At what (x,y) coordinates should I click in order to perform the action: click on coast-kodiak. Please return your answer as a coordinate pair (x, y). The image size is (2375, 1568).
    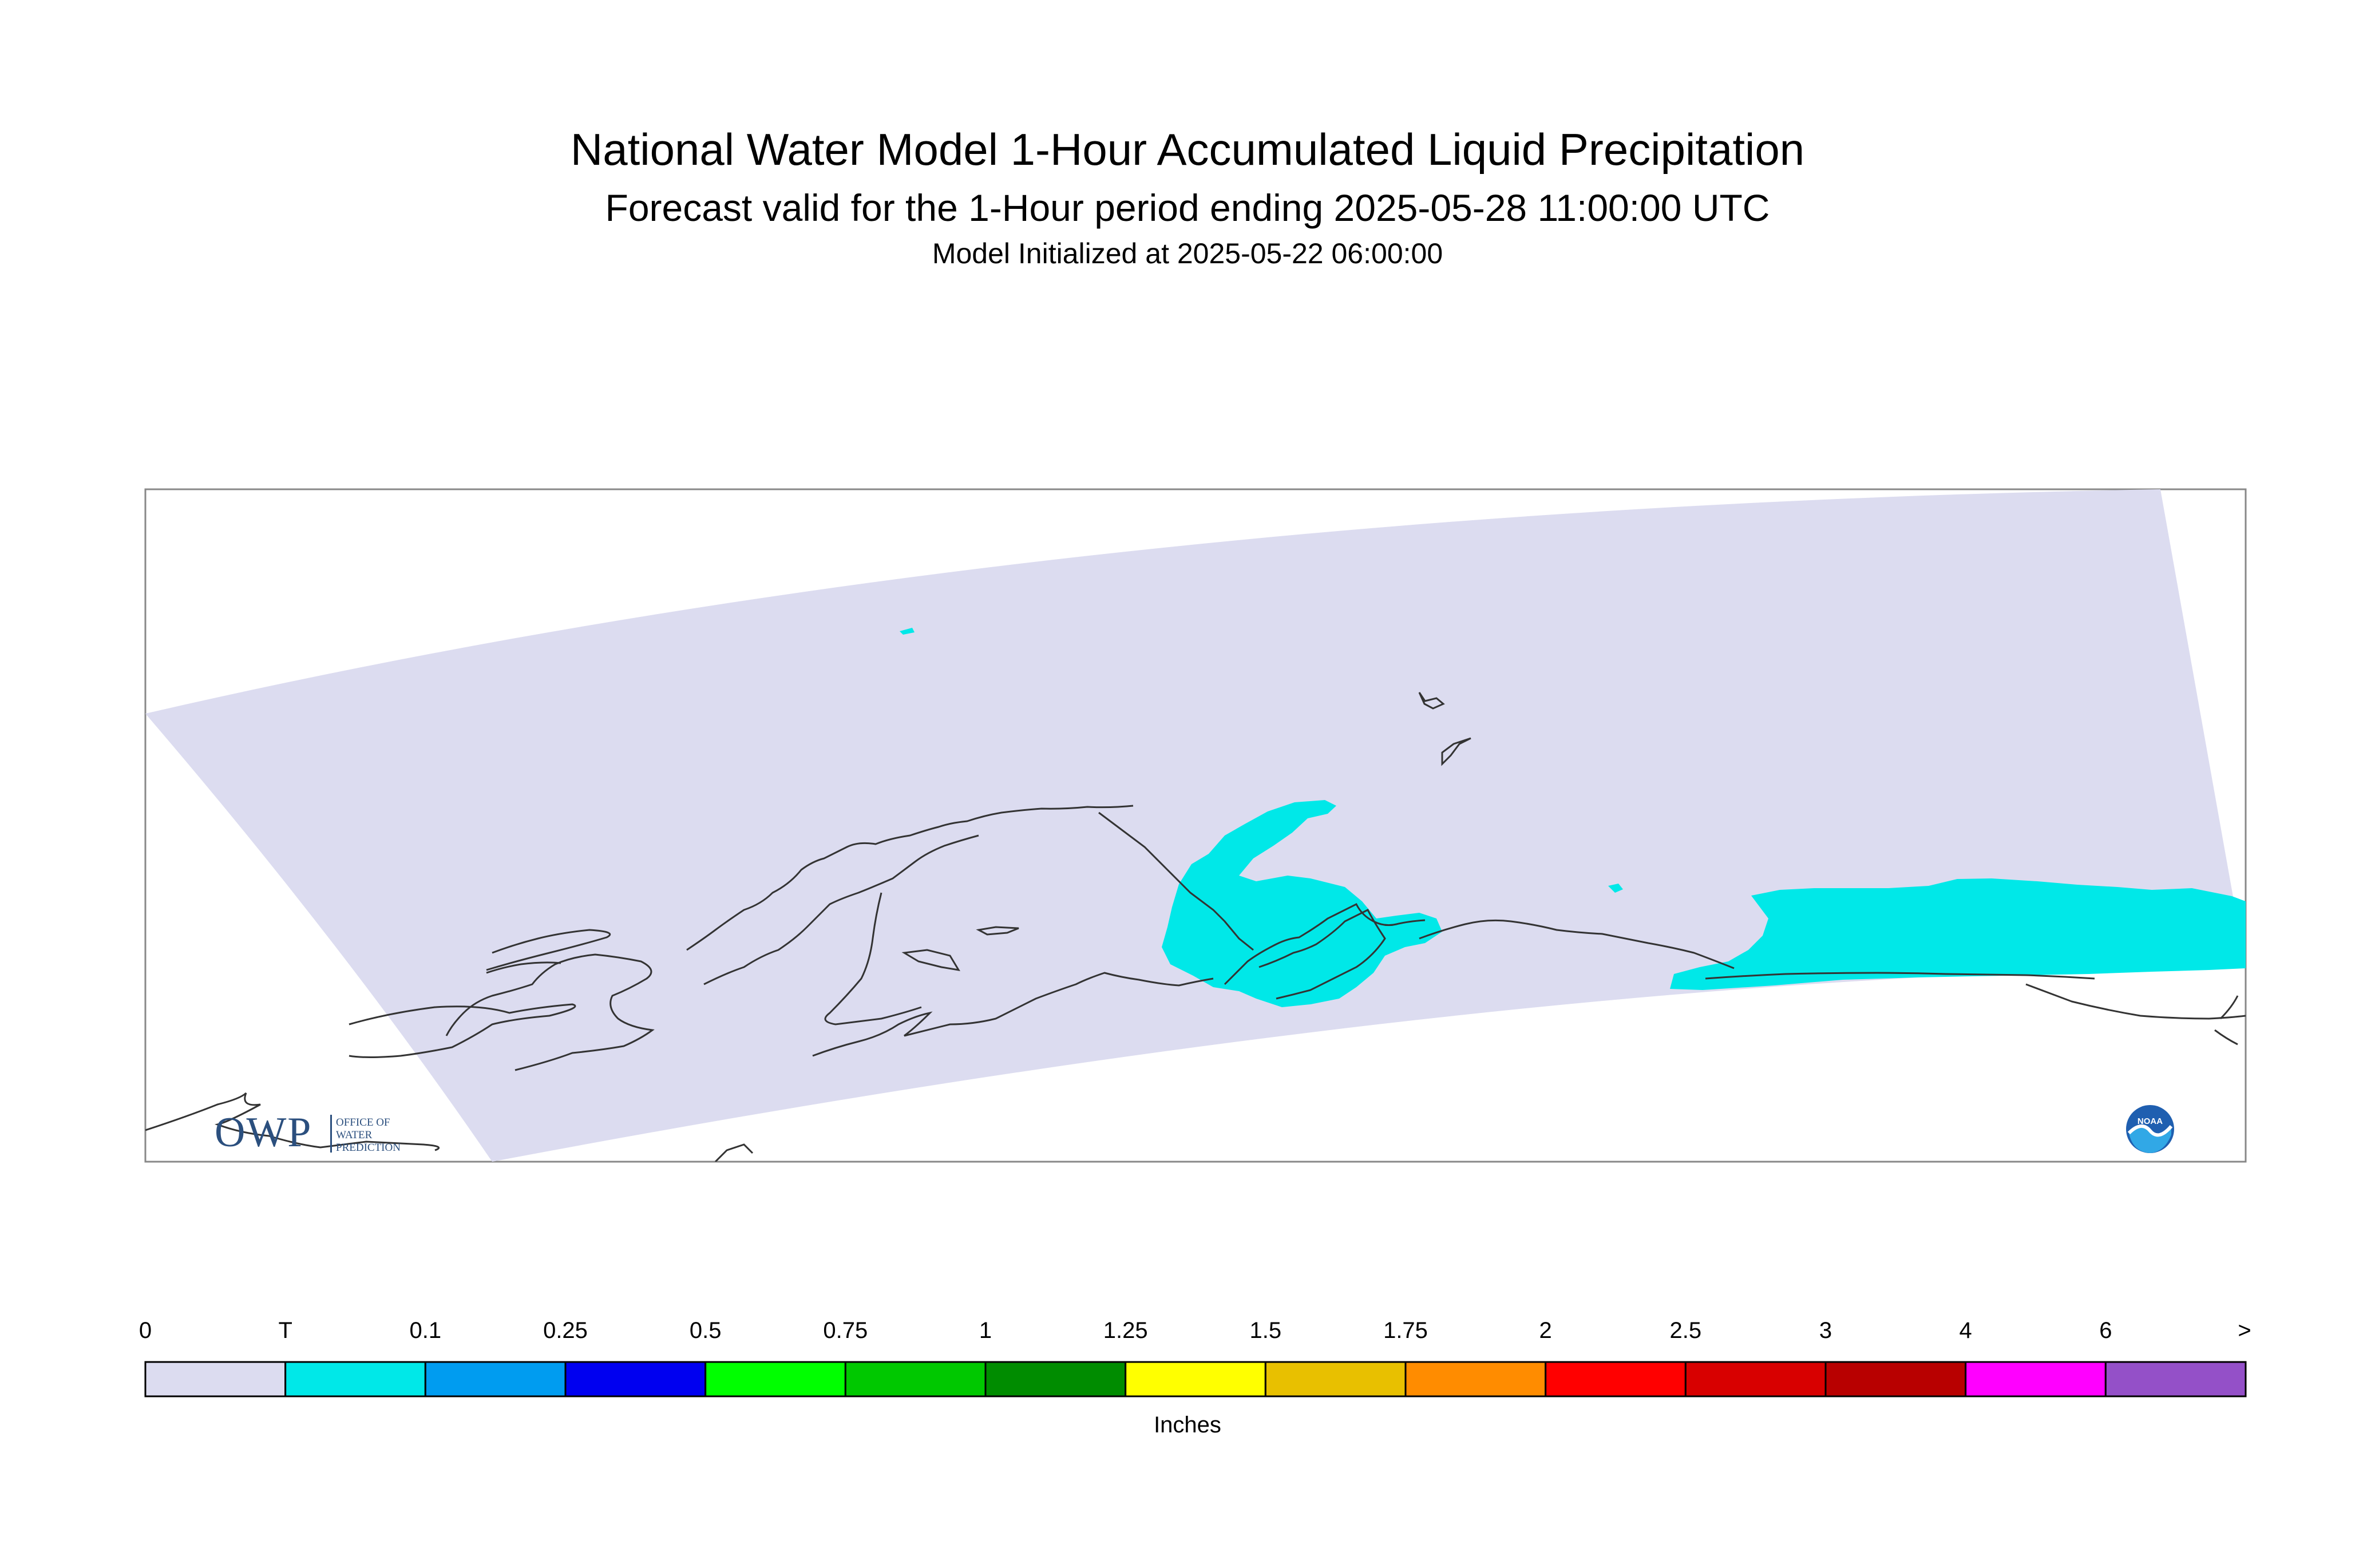
    Looking at the image, I should click on (1013, 1014).